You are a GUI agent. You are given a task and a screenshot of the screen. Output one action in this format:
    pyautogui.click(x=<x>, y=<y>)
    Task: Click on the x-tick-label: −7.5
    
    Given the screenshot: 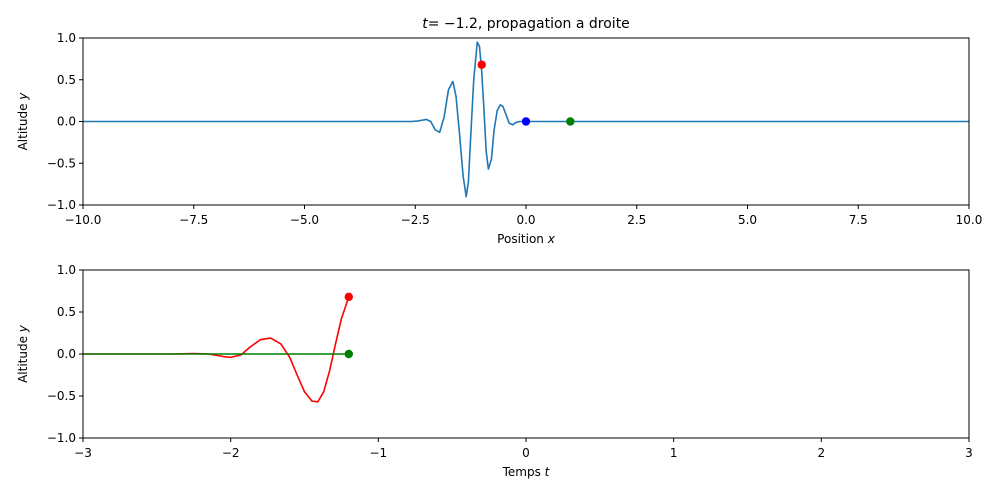 What is the action you would take?
    pyautogui.click(x=193, y=220)
    